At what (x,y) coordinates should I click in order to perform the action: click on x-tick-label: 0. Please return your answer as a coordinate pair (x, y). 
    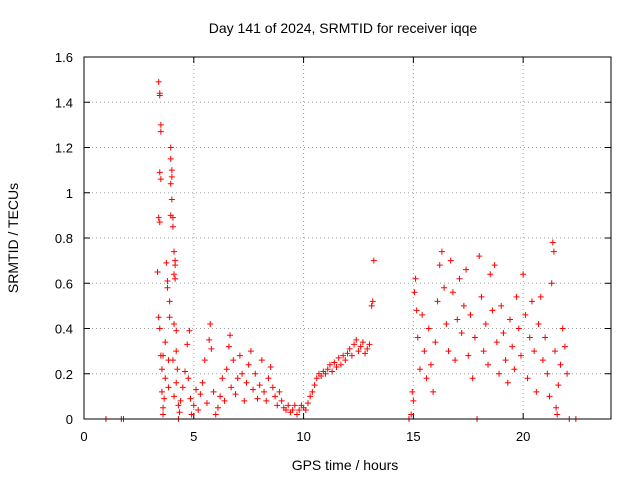
    Looking at the image, I should click on (83, 436).